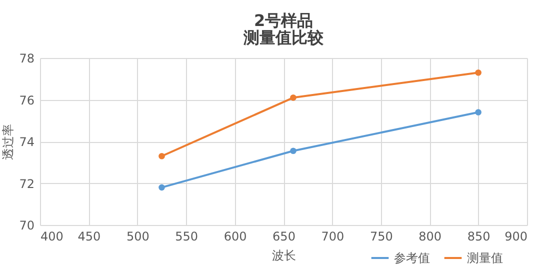  Describe the element at coordinates (381, 237) in the screenshot. I see `x-tick-label: 750` at that location.